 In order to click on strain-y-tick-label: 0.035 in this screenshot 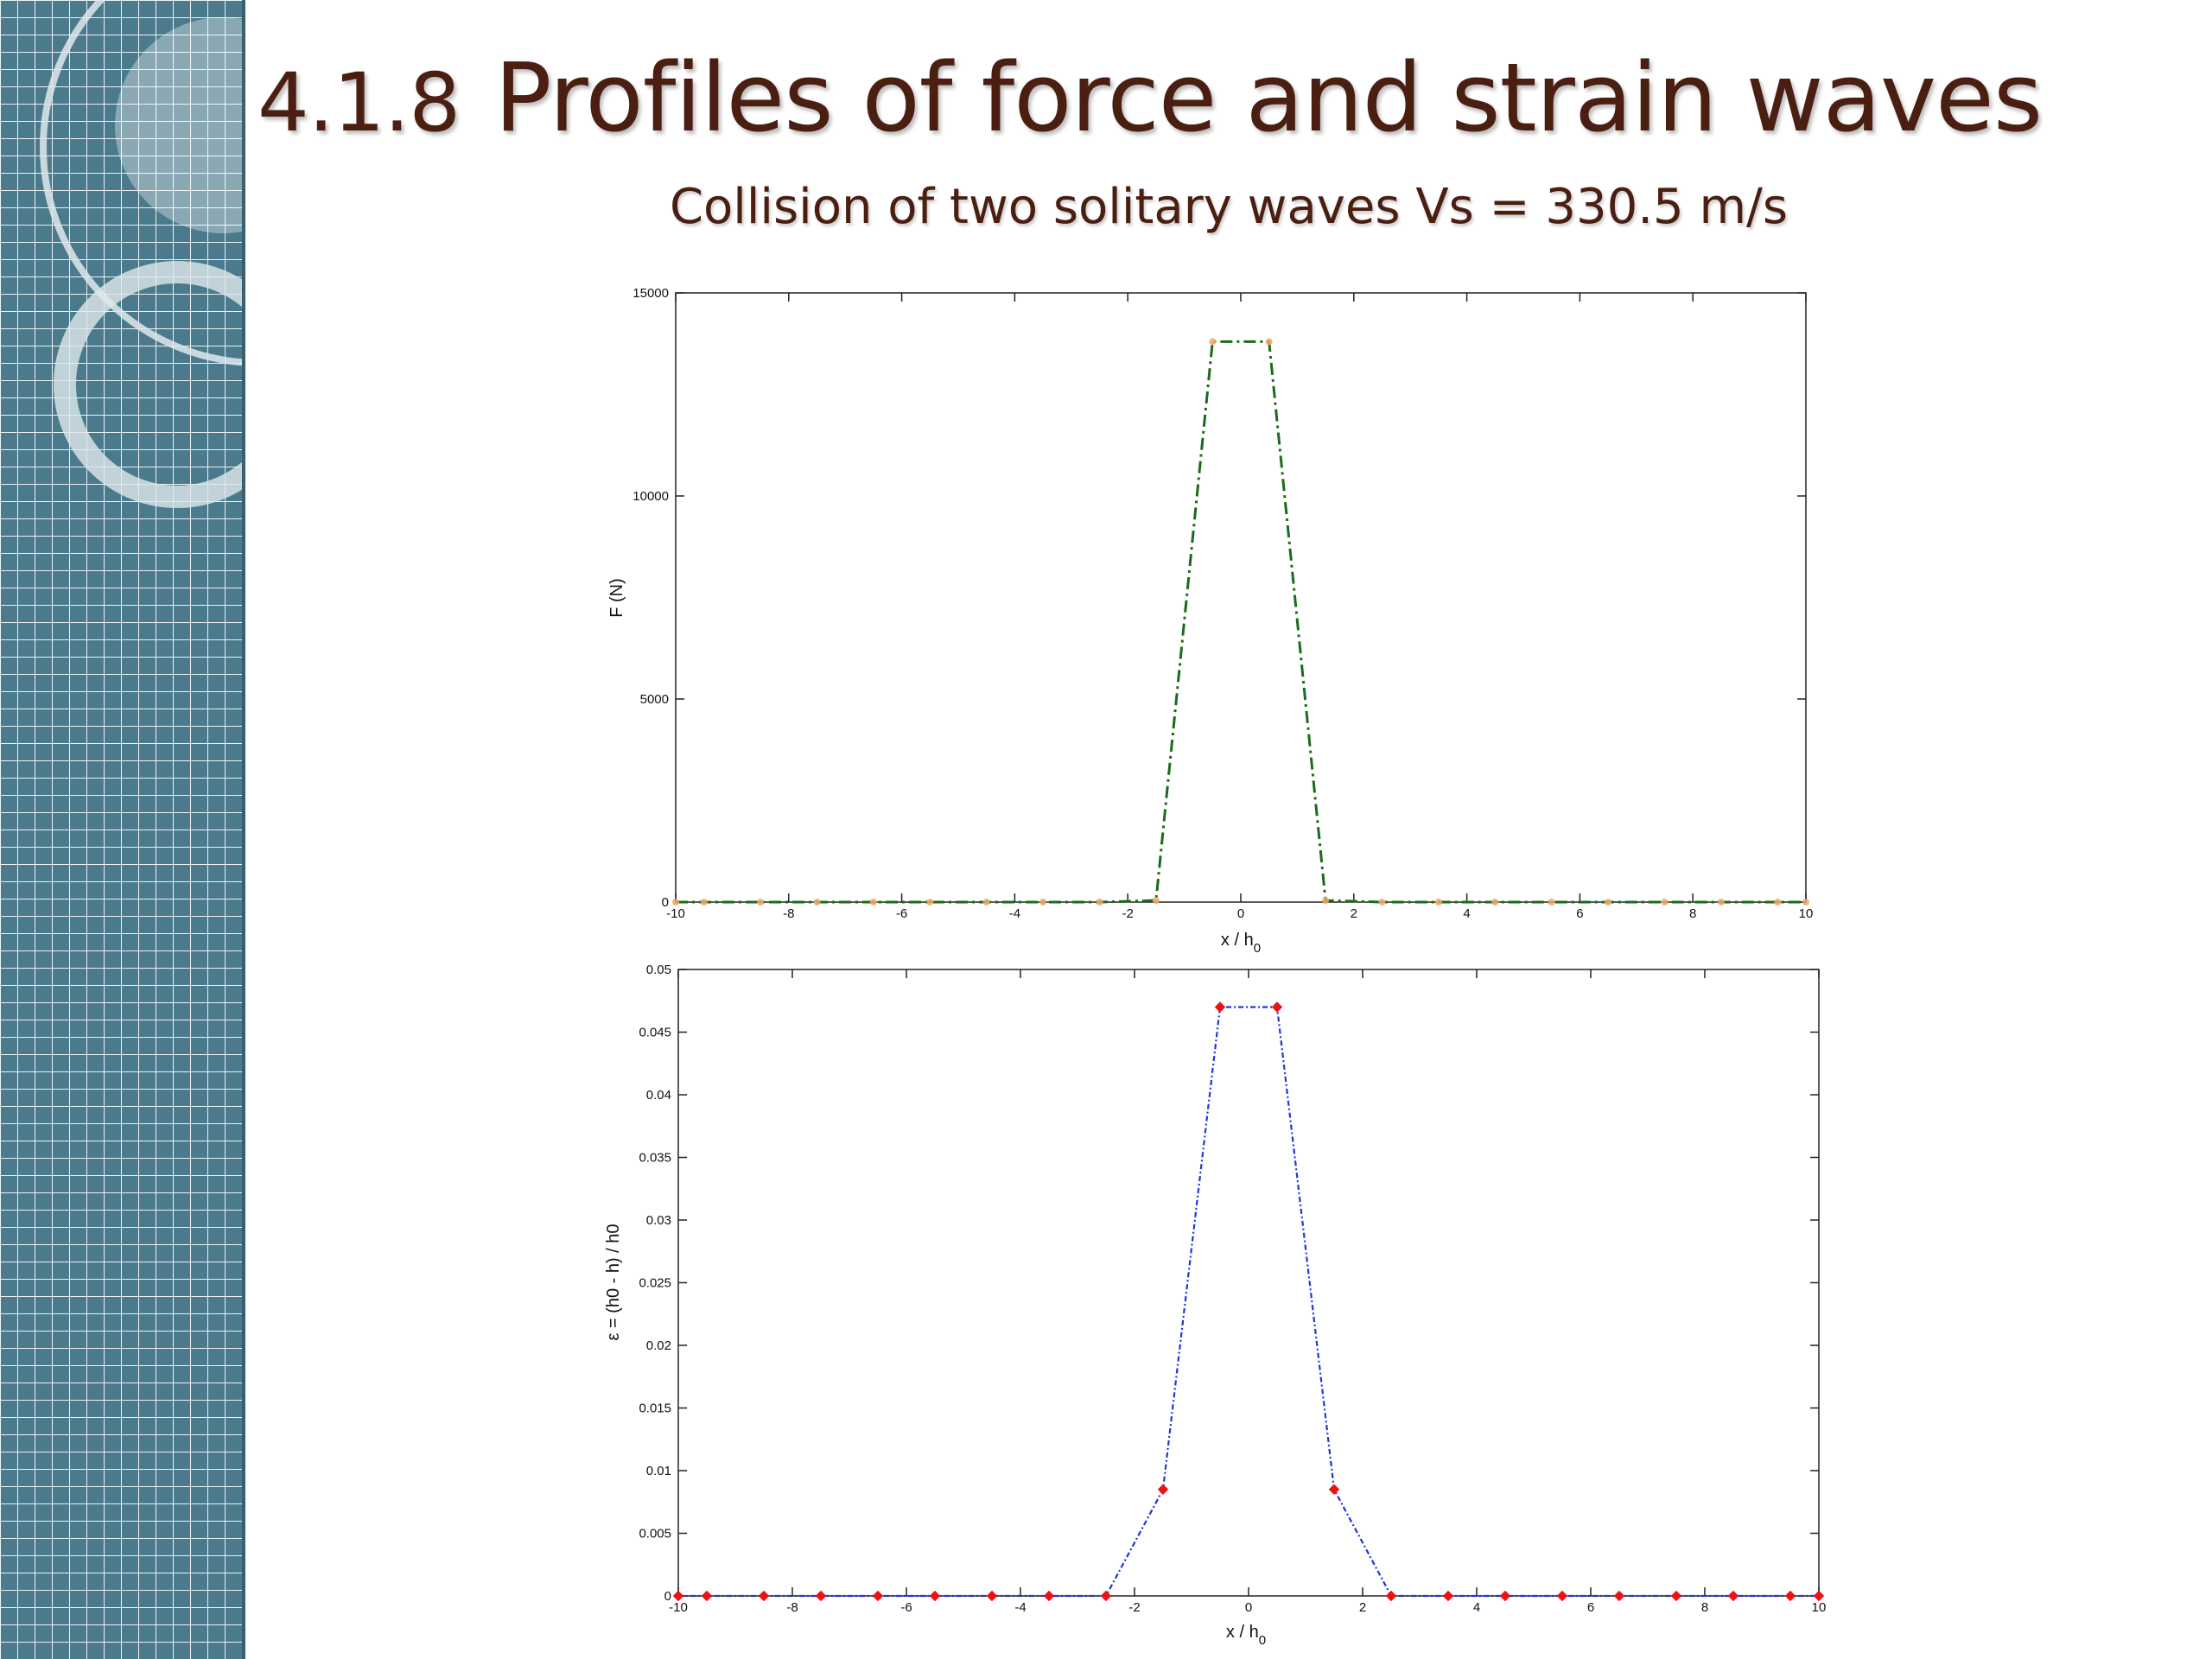, I will do `click(655, 1158)`.